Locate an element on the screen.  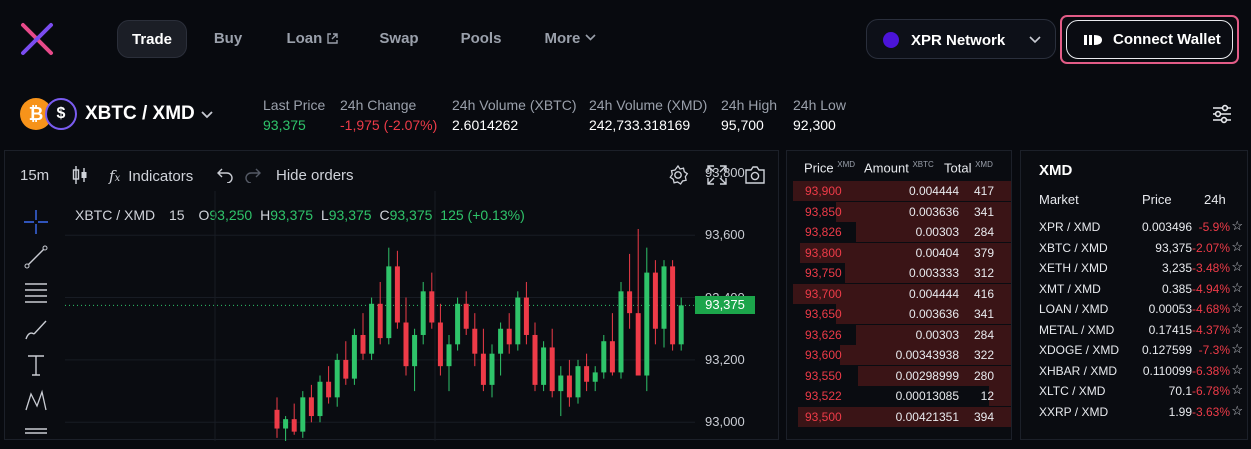
indicators-button: fx Indicators is located at coordinates (151, 176).